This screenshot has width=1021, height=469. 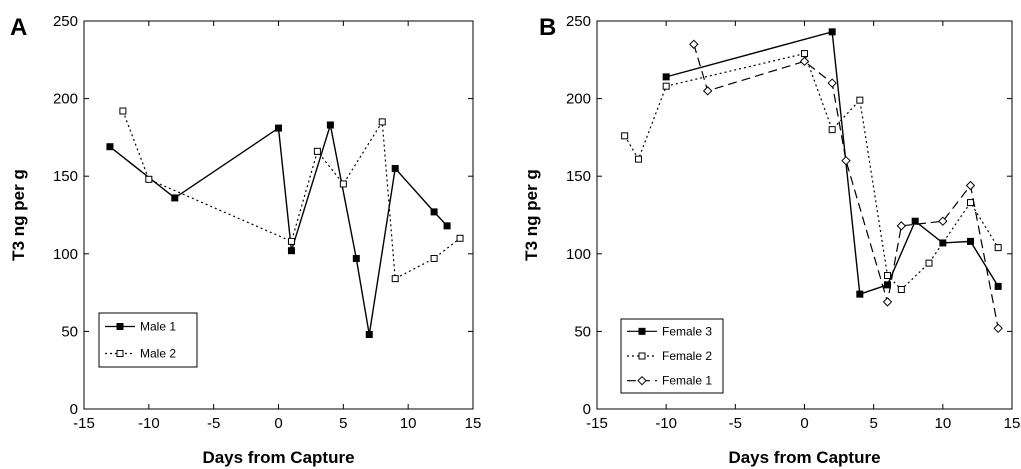 I want to click on y-tick-label: 150, so click(x=578, y=176).